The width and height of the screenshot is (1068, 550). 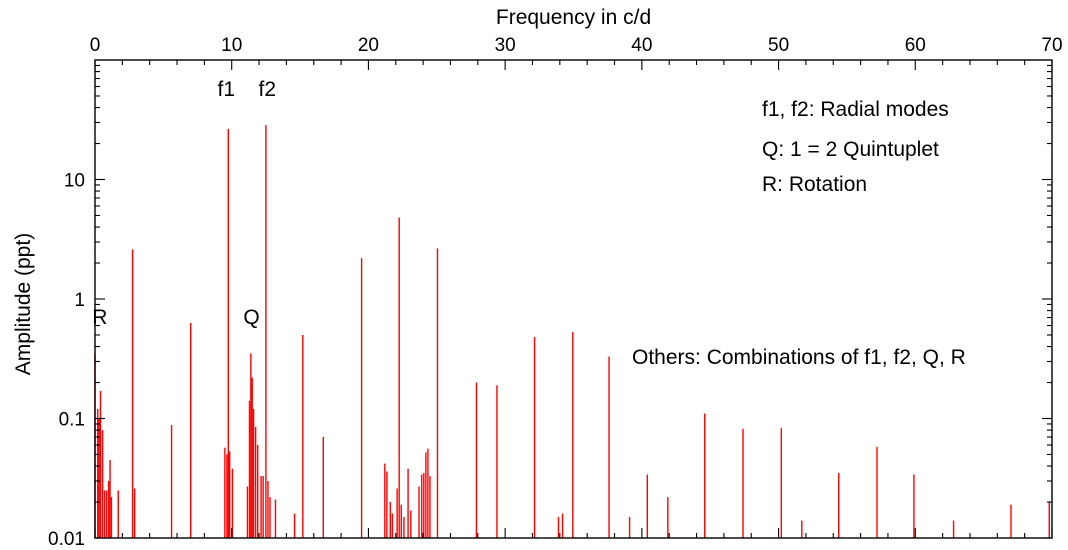 What do you see at coordinates (95, 45) in the screenshot?
I see `x-tick-label-0: 0` at bounding box center [95, 45].